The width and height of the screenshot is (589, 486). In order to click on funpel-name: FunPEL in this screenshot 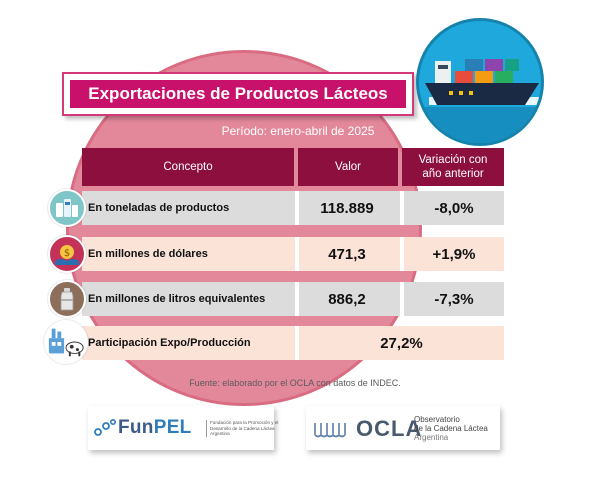, I will do `click(155, 427)`.